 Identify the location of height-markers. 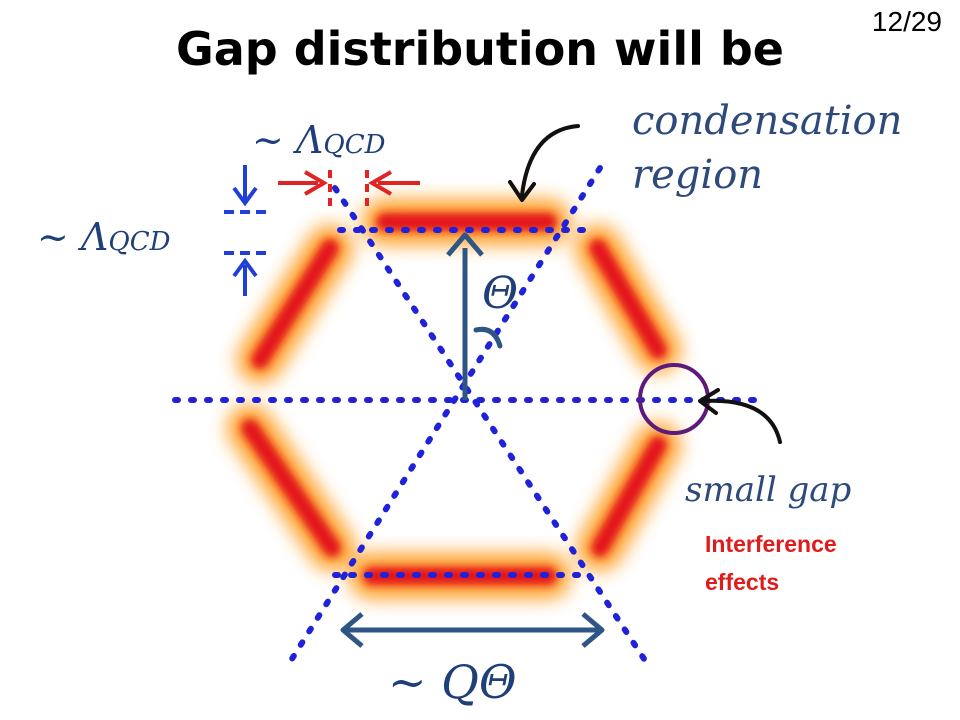
(246, 230).